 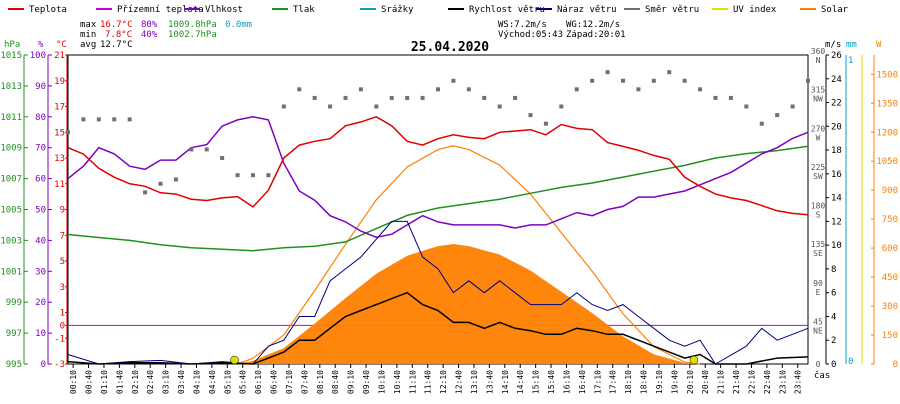 I want to click on x-tick-label: 20:40, so click(x=705, y=382).